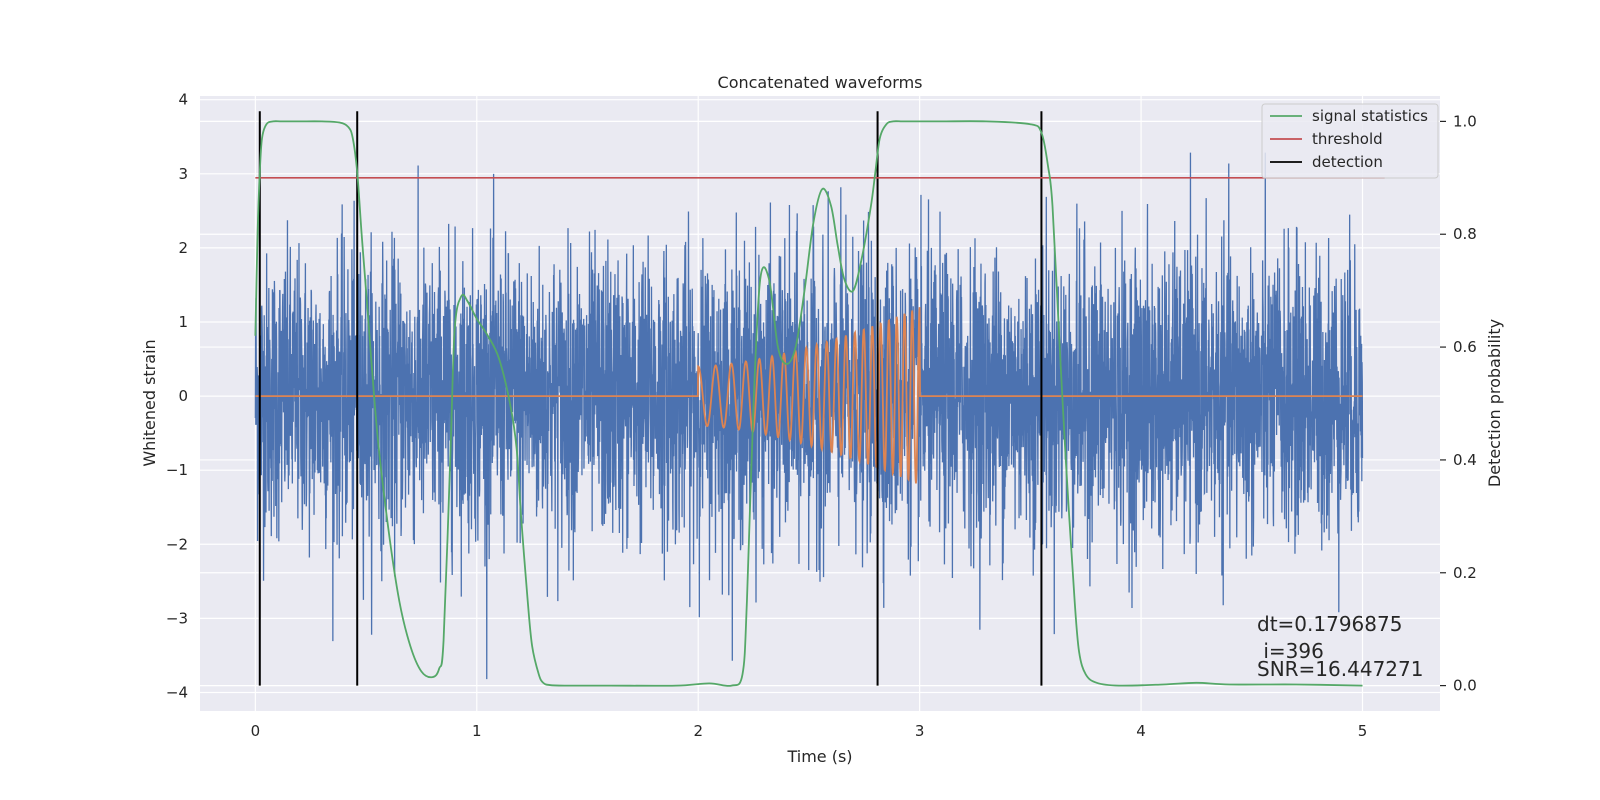 The height and width of the screenshot is (800, 1600). What do you see at coordinates (1370, 116) in the screenshot?
I see `legend-label-signal-statistics: signal statistics` at bounding box center [1370, 116].